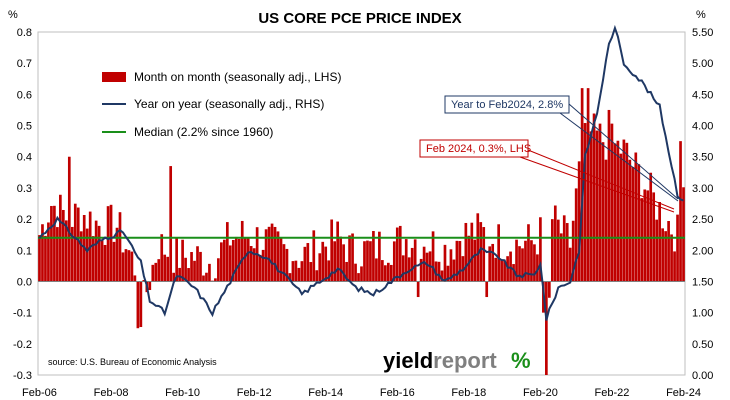 Image resolution: width=730 pixels, height=400 pixels. What do you see at coordinates (683, 393) in the screenshot?
I see `x-tick-label: Feb-24` at bounding box center [683, 393].